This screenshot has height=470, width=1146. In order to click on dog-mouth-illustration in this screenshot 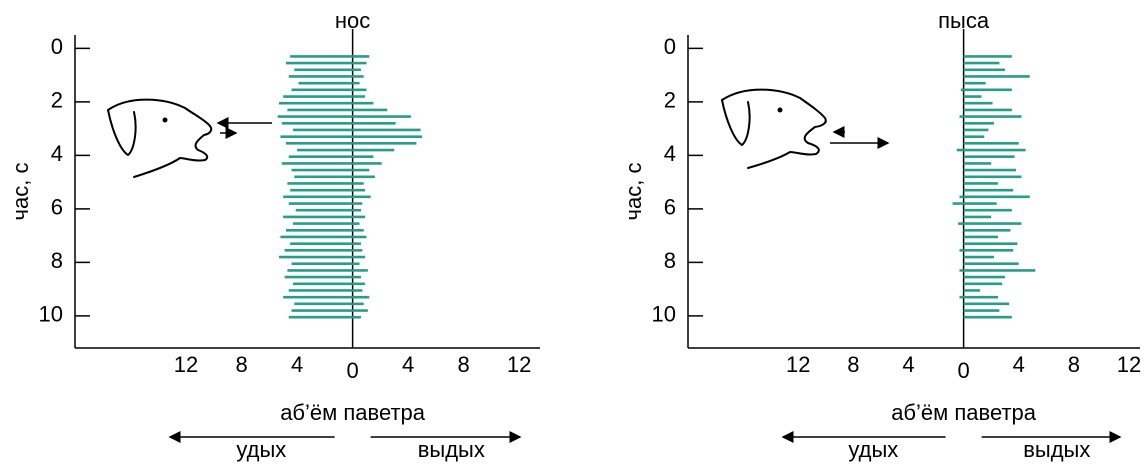, I will do `click(805, 128)`.